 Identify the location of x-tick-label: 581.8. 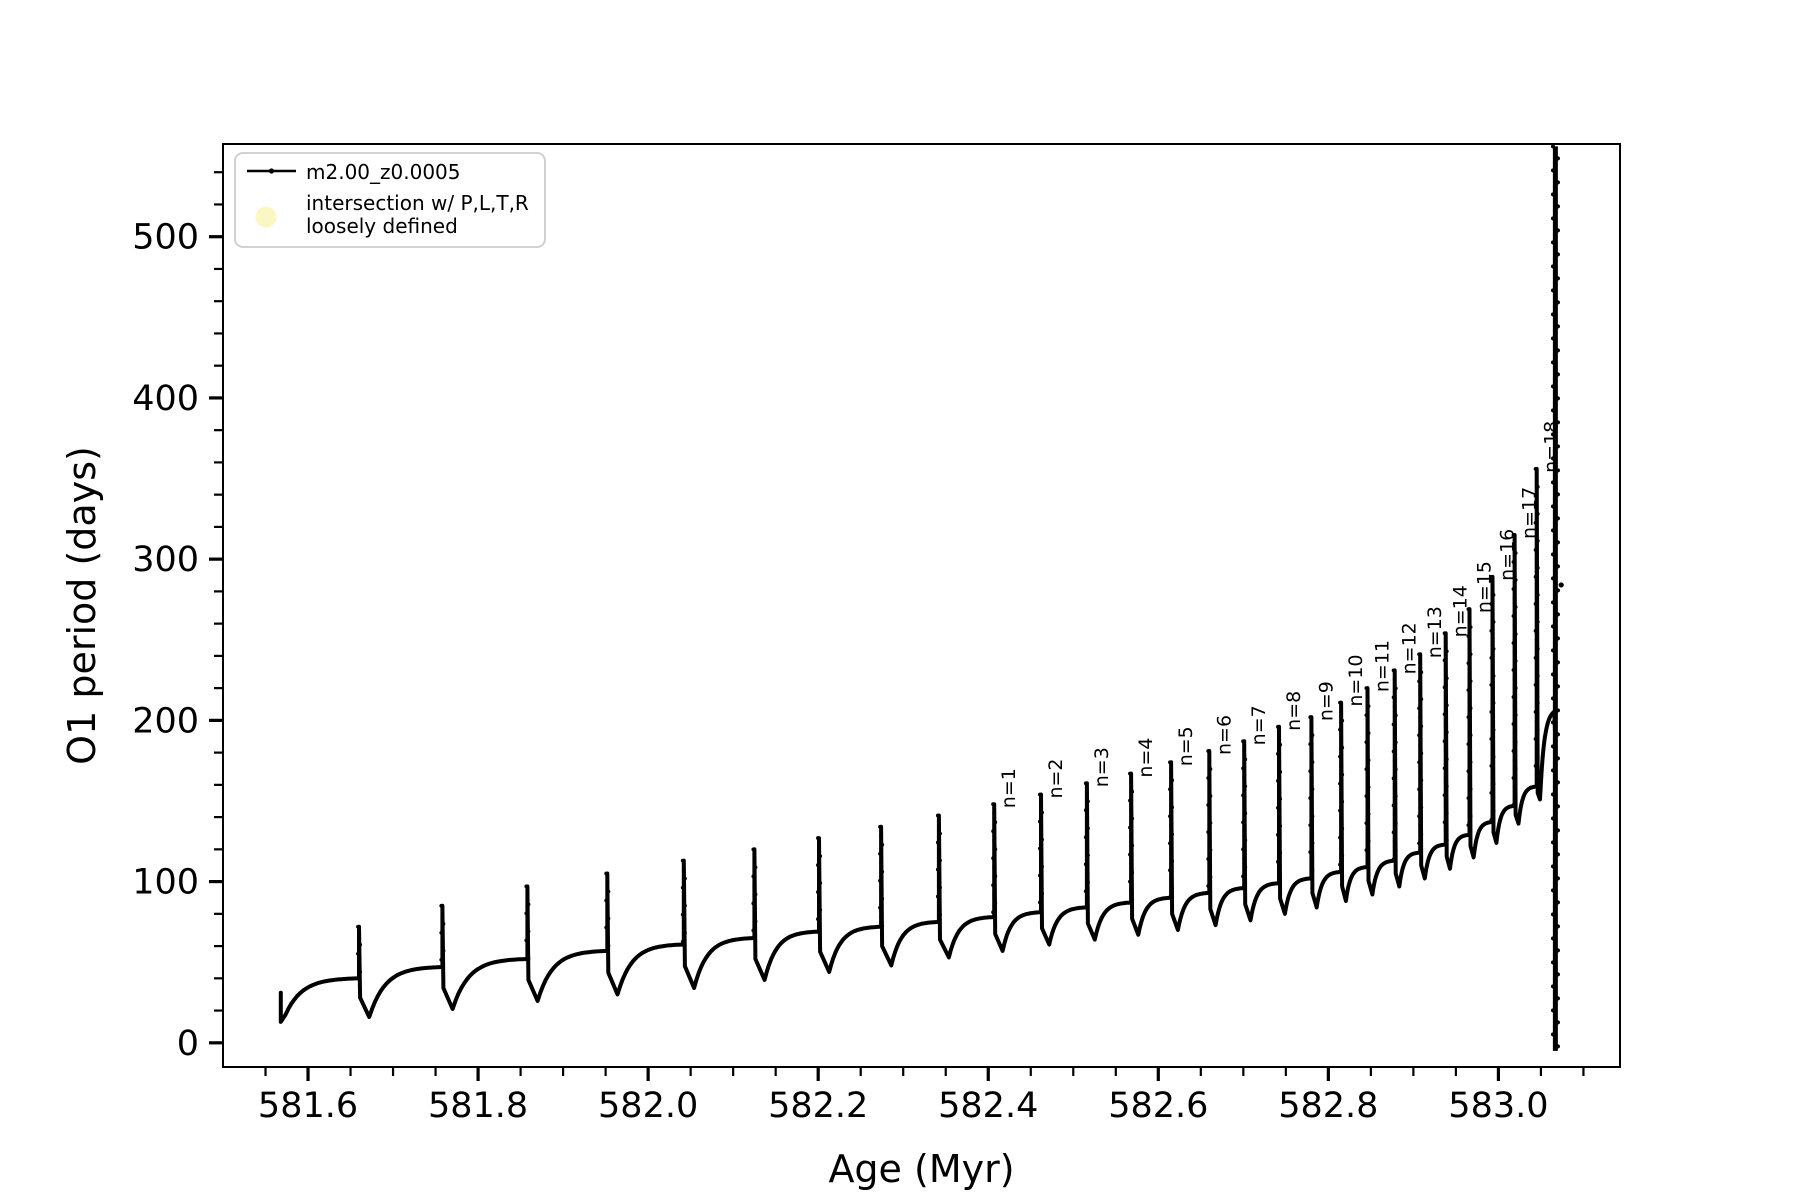
(478, 1106).